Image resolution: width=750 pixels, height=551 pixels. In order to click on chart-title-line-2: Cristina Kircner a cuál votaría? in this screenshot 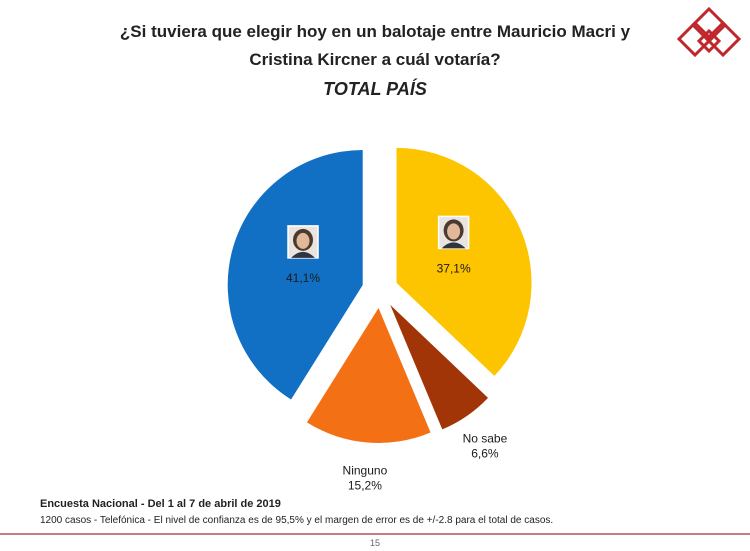, I will do `click(375, 59)`.